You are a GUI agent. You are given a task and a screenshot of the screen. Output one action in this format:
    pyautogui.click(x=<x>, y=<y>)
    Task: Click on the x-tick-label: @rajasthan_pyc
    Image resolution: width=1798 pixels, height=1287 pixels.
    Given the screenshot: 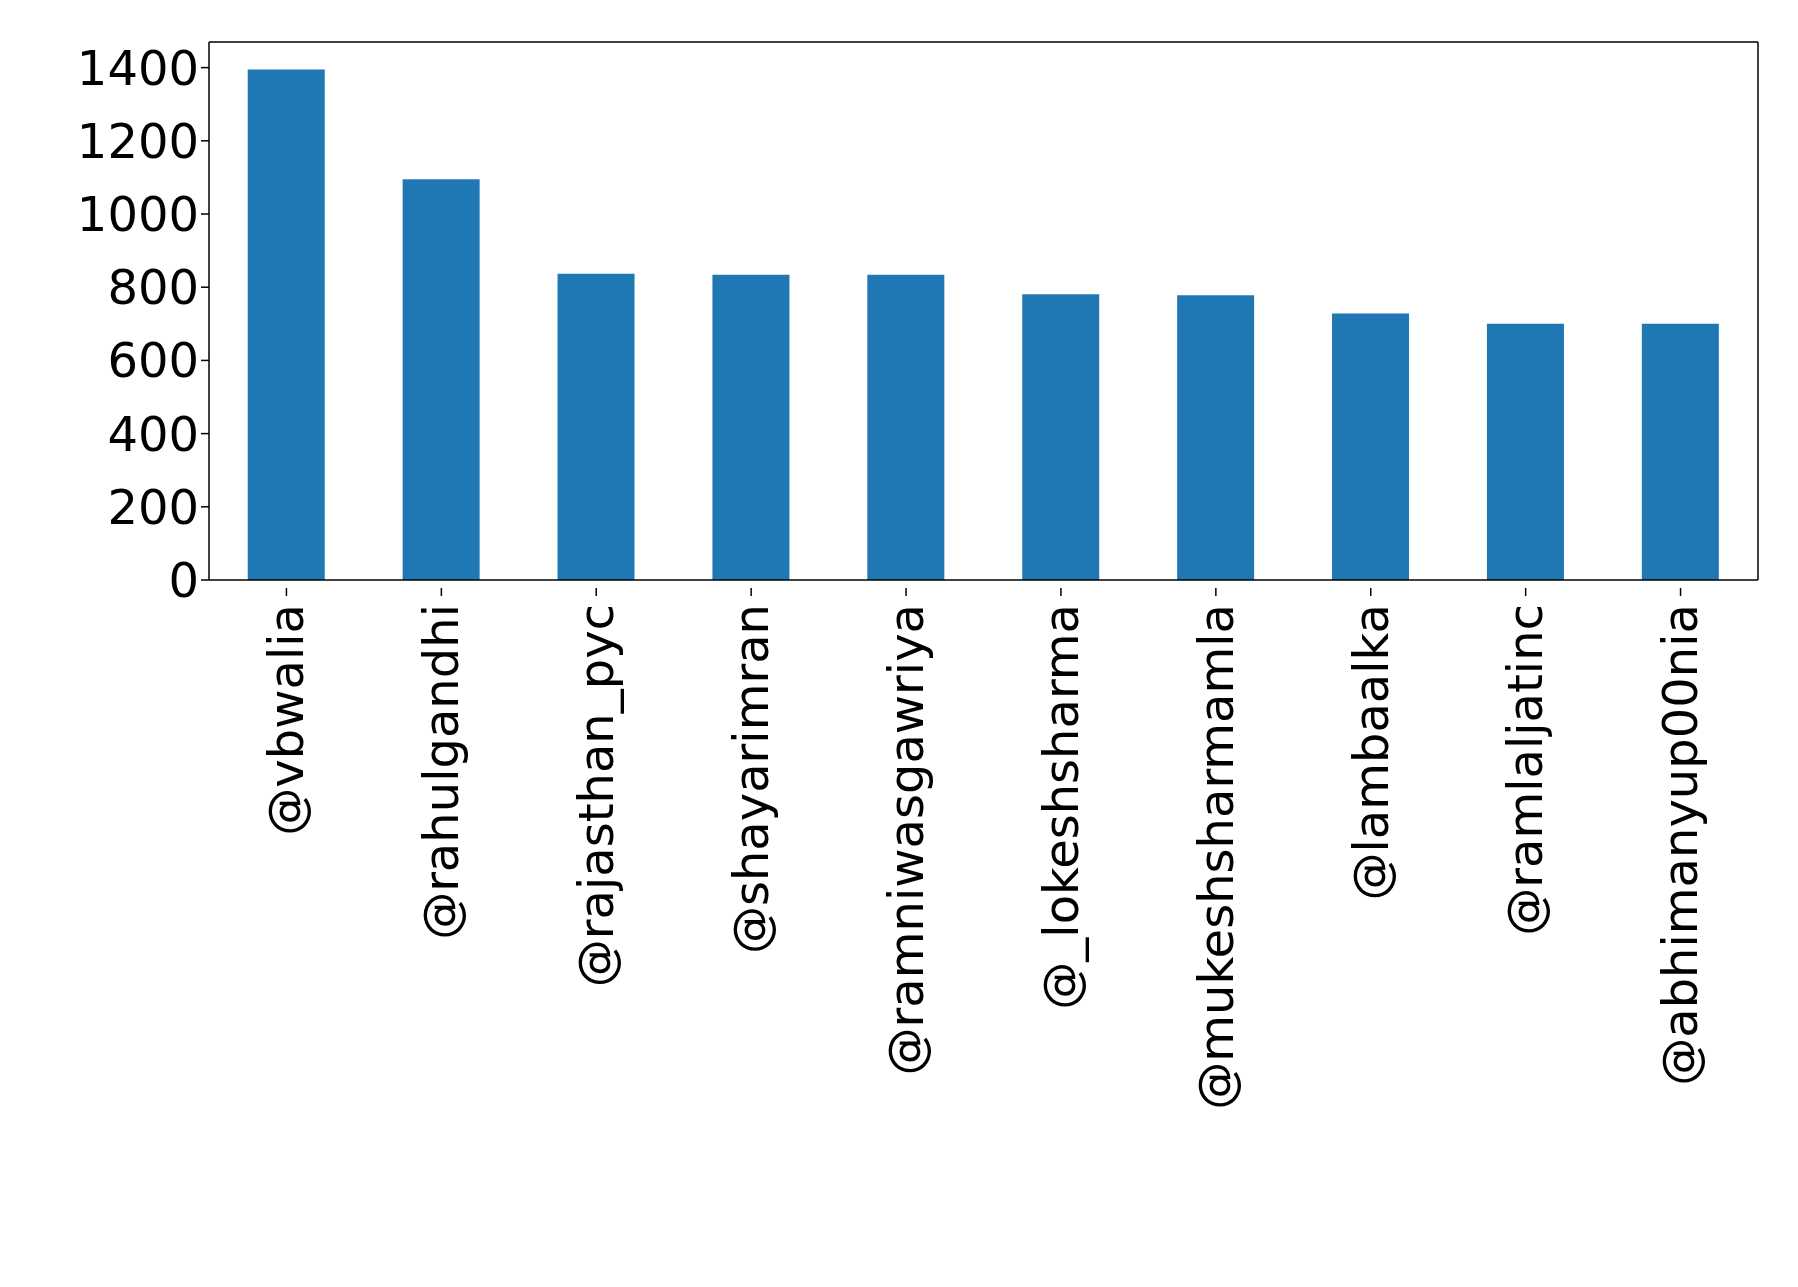 What is the action you would take?
    pyautogui.click(x=596, y=796)
    